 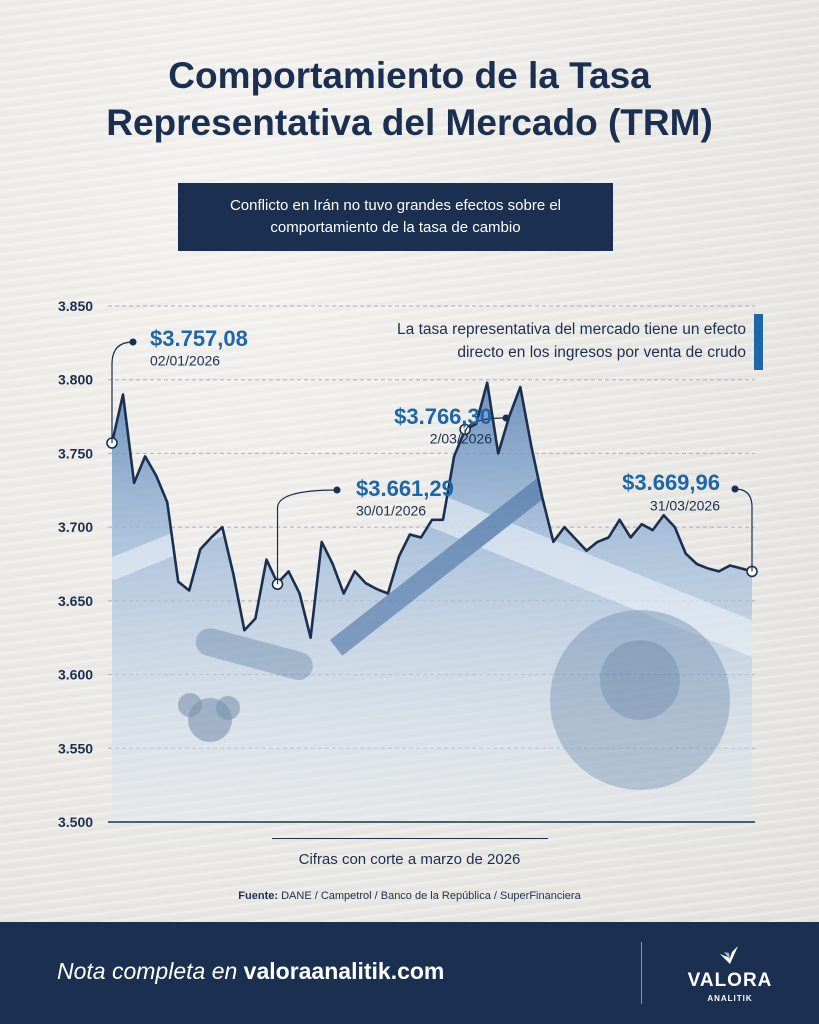 I want to click on note-accent-bar, so click(x=758, y=342).